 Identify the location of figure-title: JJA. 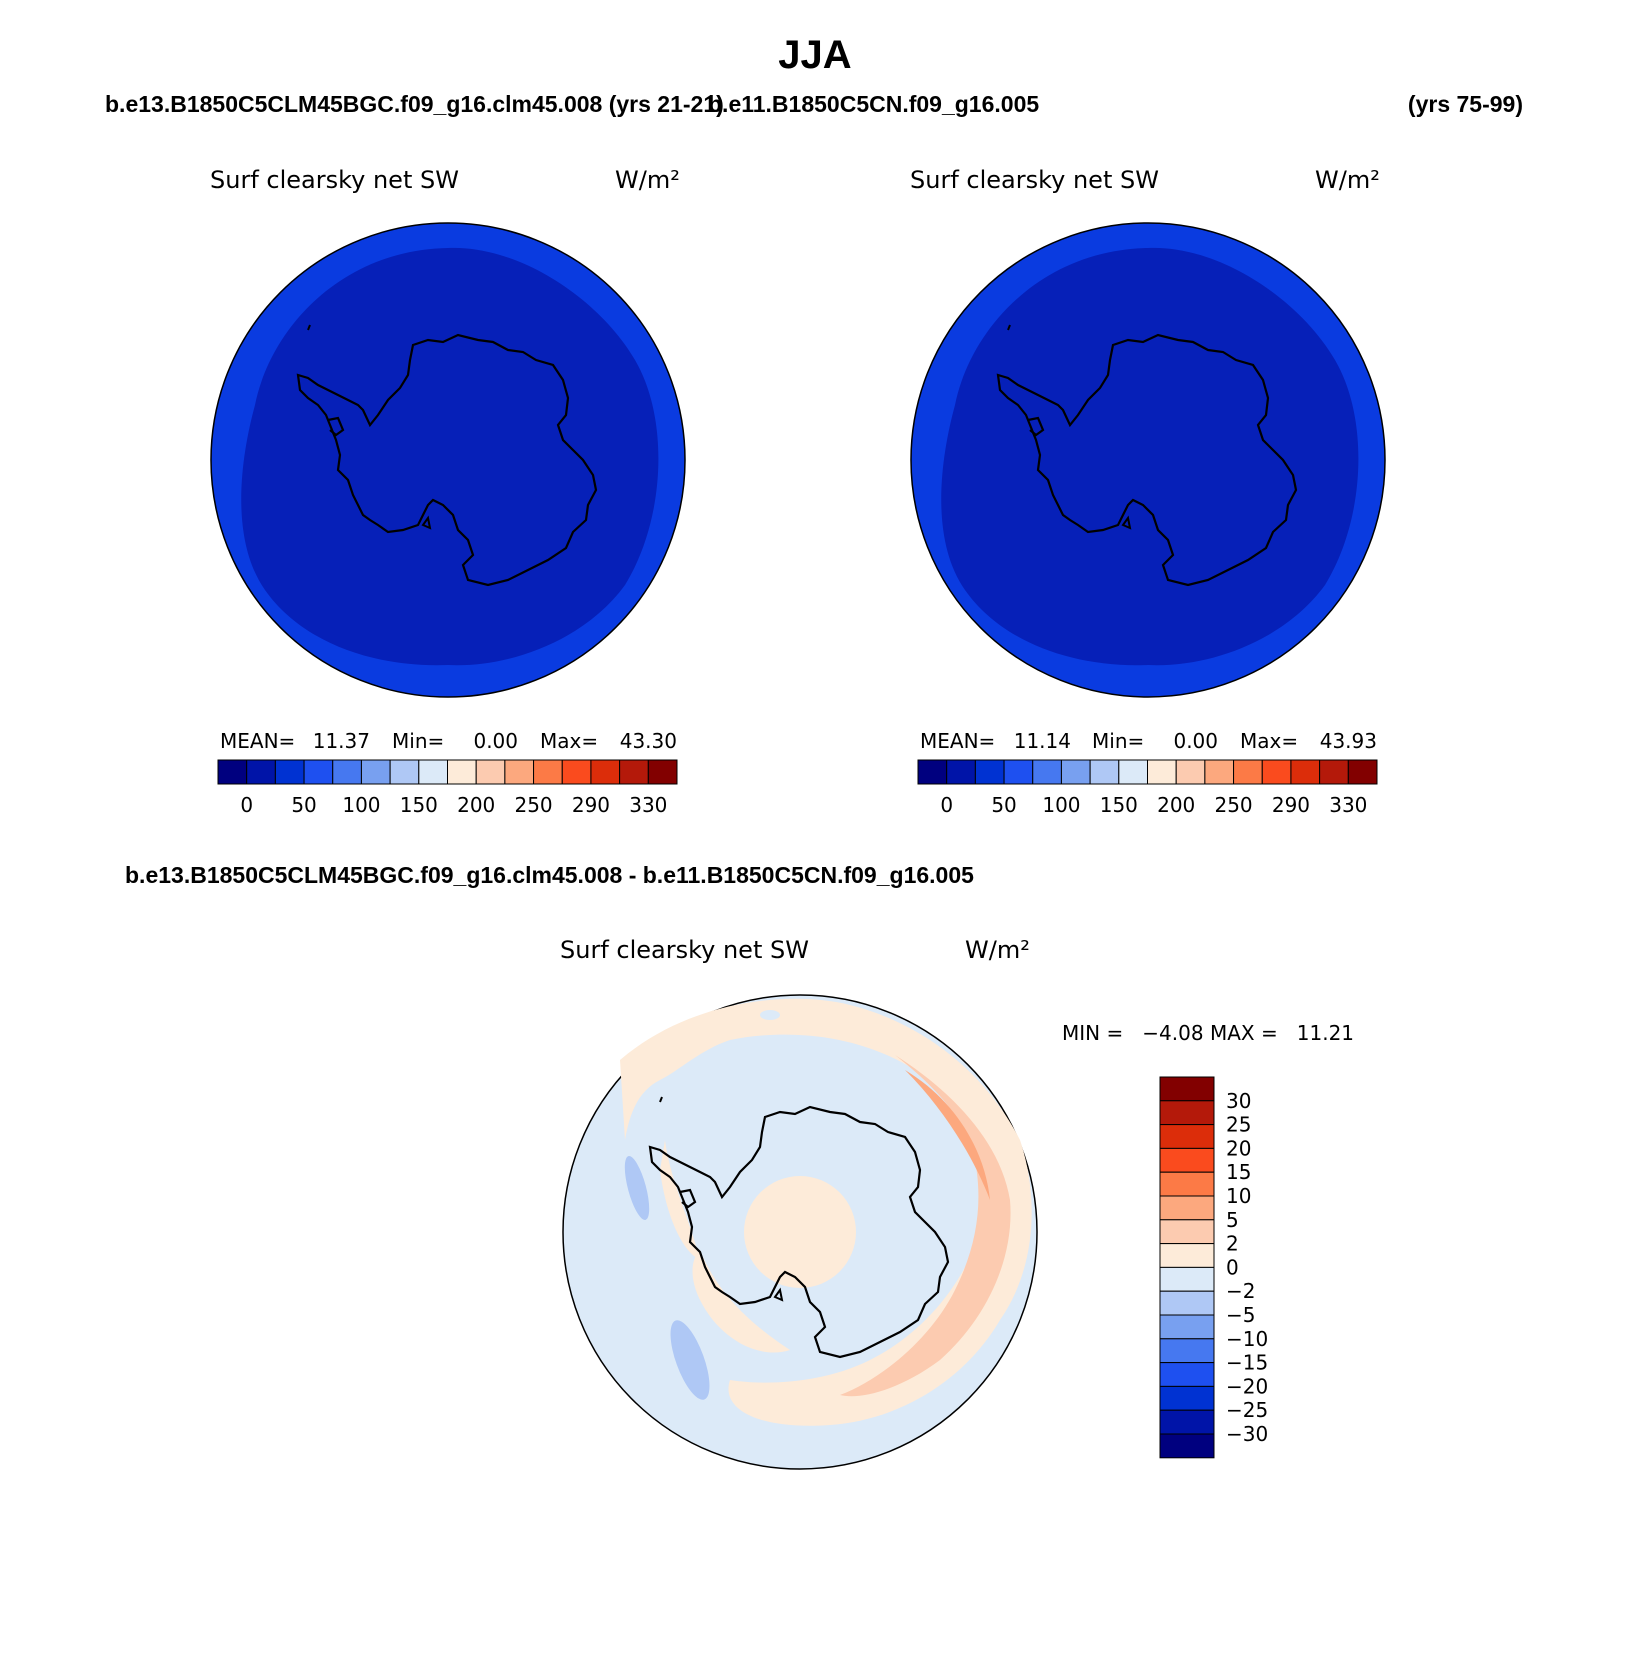
(814, 55).